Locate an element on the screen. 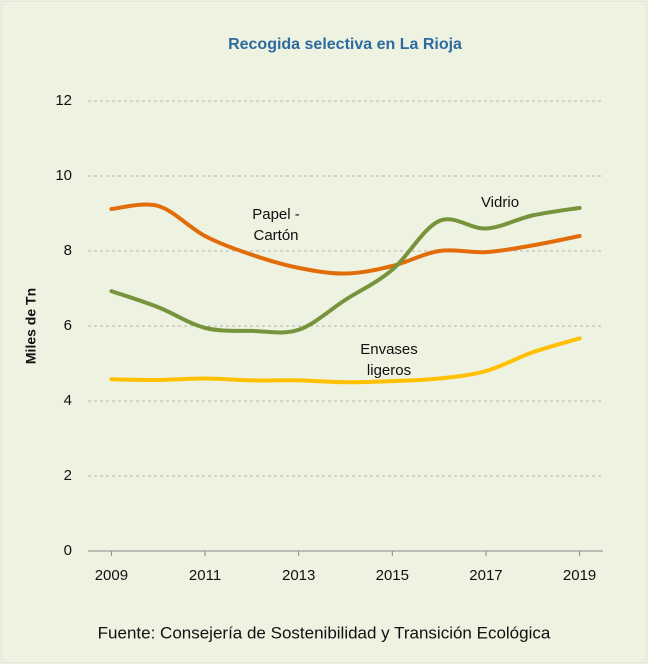 The width and height of the screenshot is (648, 664). x-tick-label: 2013 is located at coordinates (298, 575).